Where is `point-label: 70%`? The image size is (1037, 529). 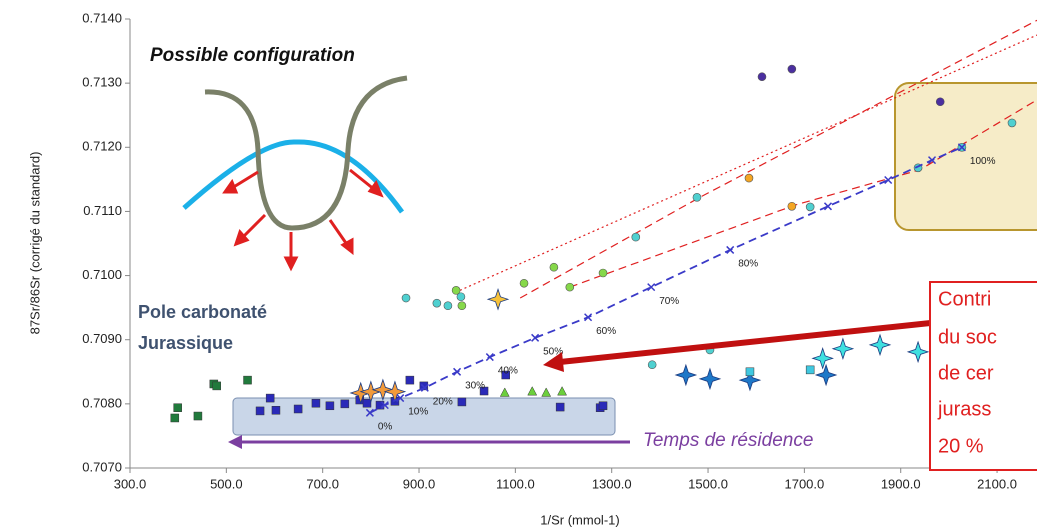
point-label: 70% is located at coordinates (669, 301).